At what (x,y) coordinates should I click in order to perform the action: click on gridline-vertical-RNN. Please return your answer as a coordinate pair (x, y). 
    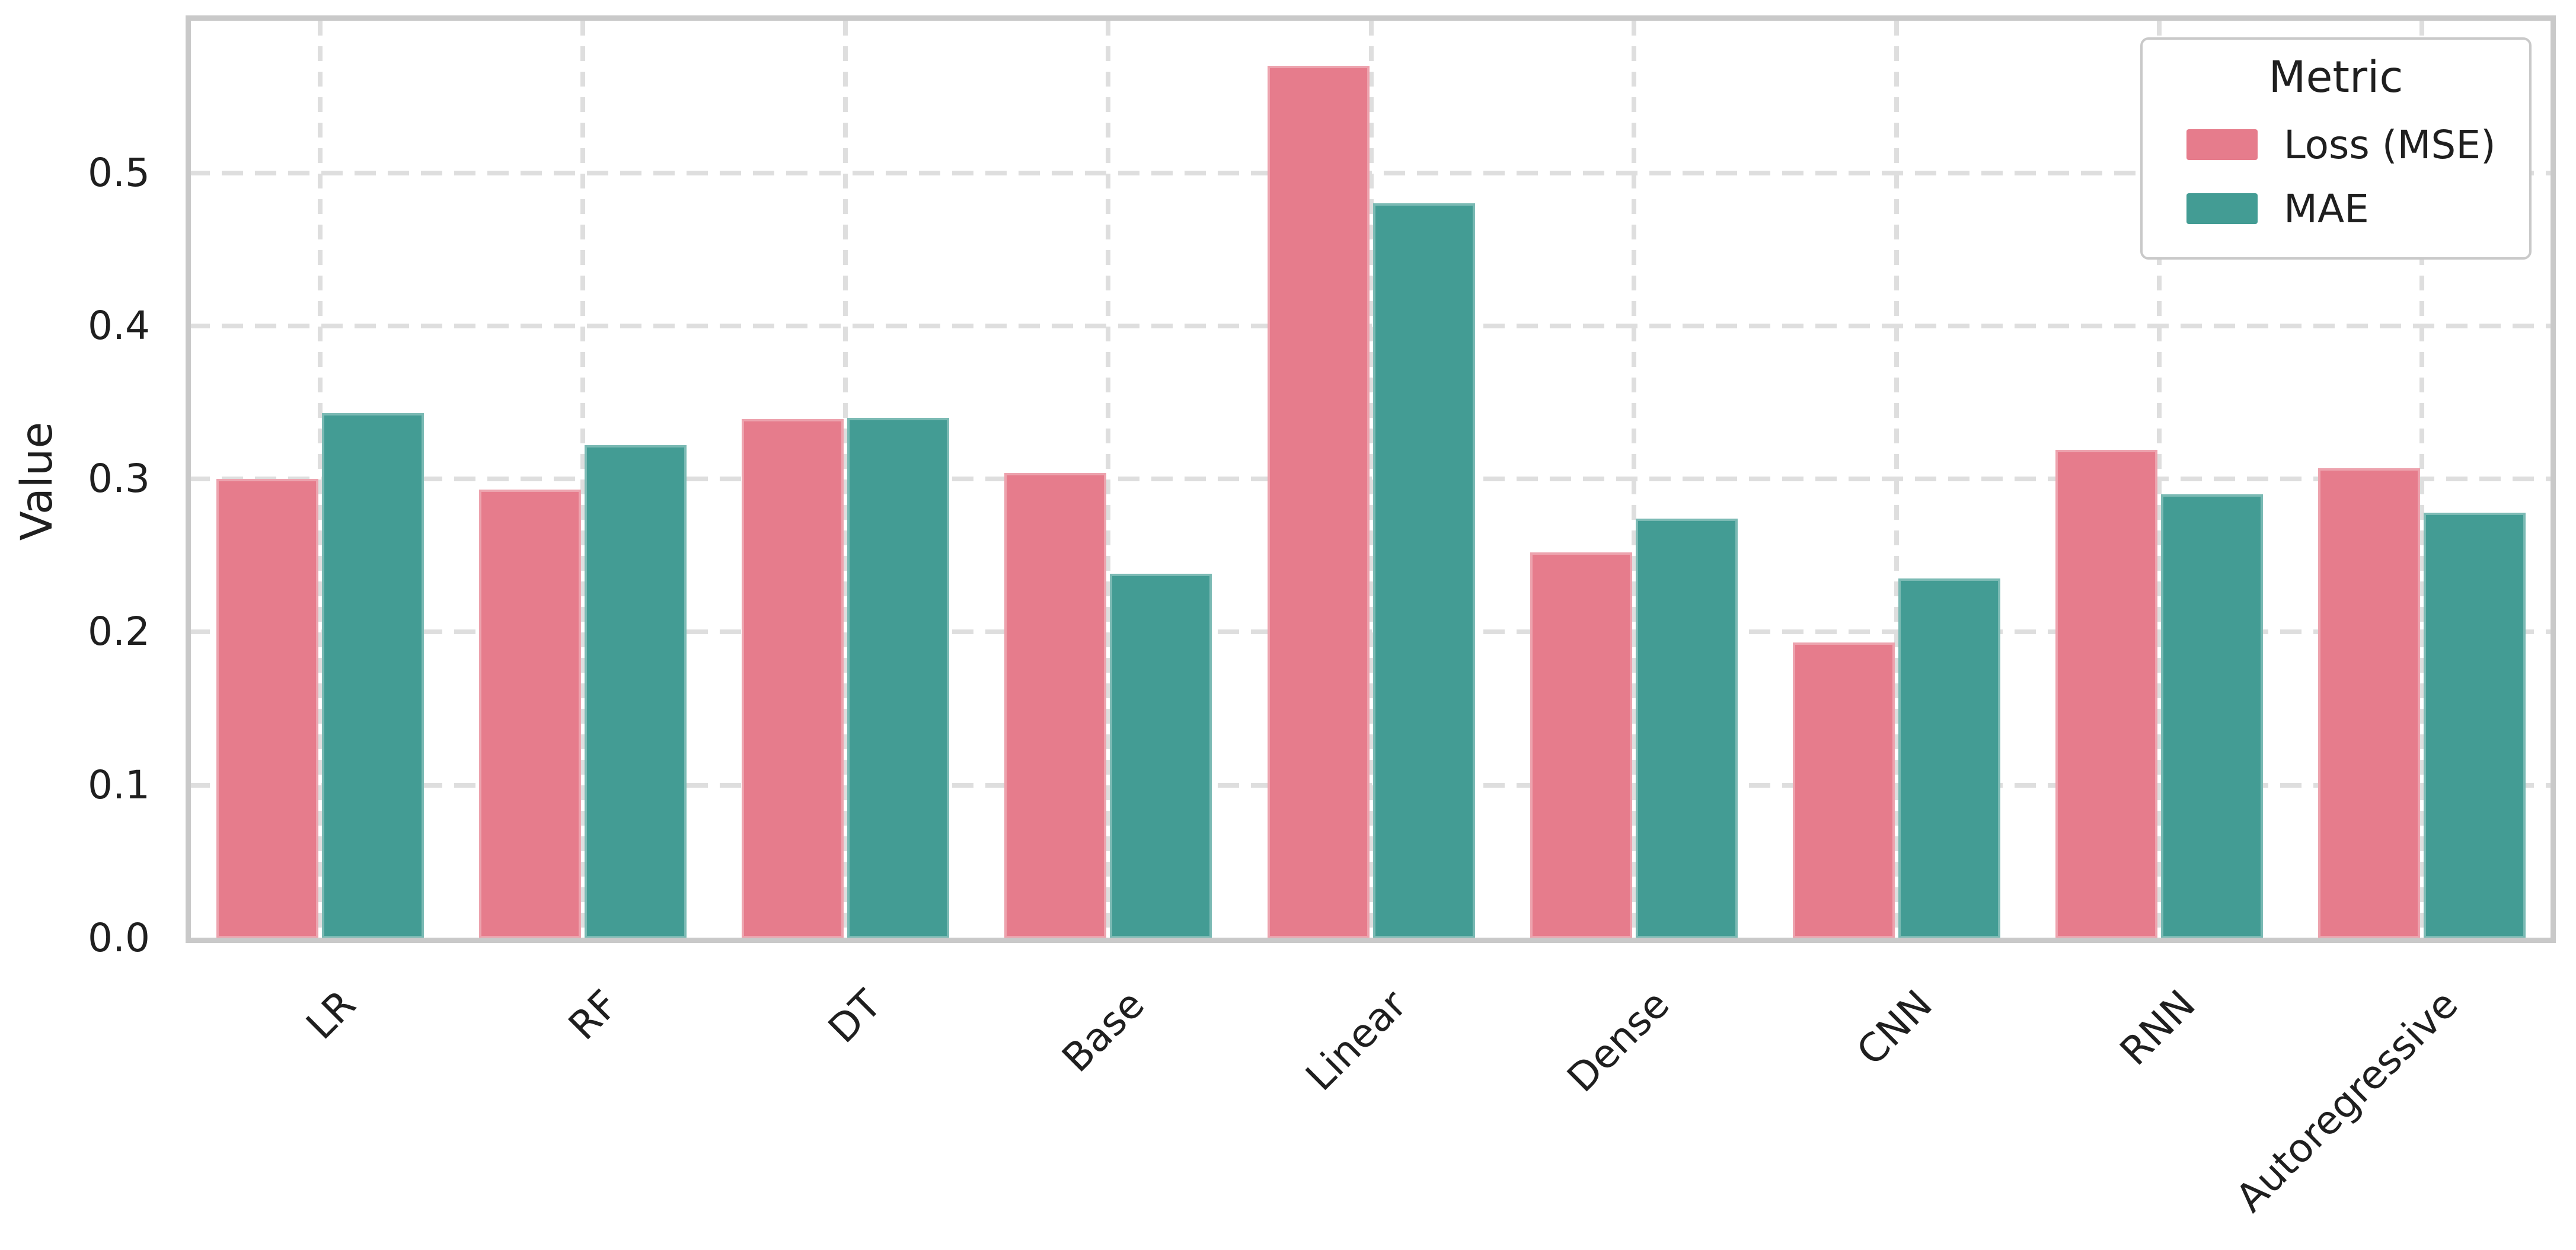
    Looking at the image, I should click on (2159, 480).